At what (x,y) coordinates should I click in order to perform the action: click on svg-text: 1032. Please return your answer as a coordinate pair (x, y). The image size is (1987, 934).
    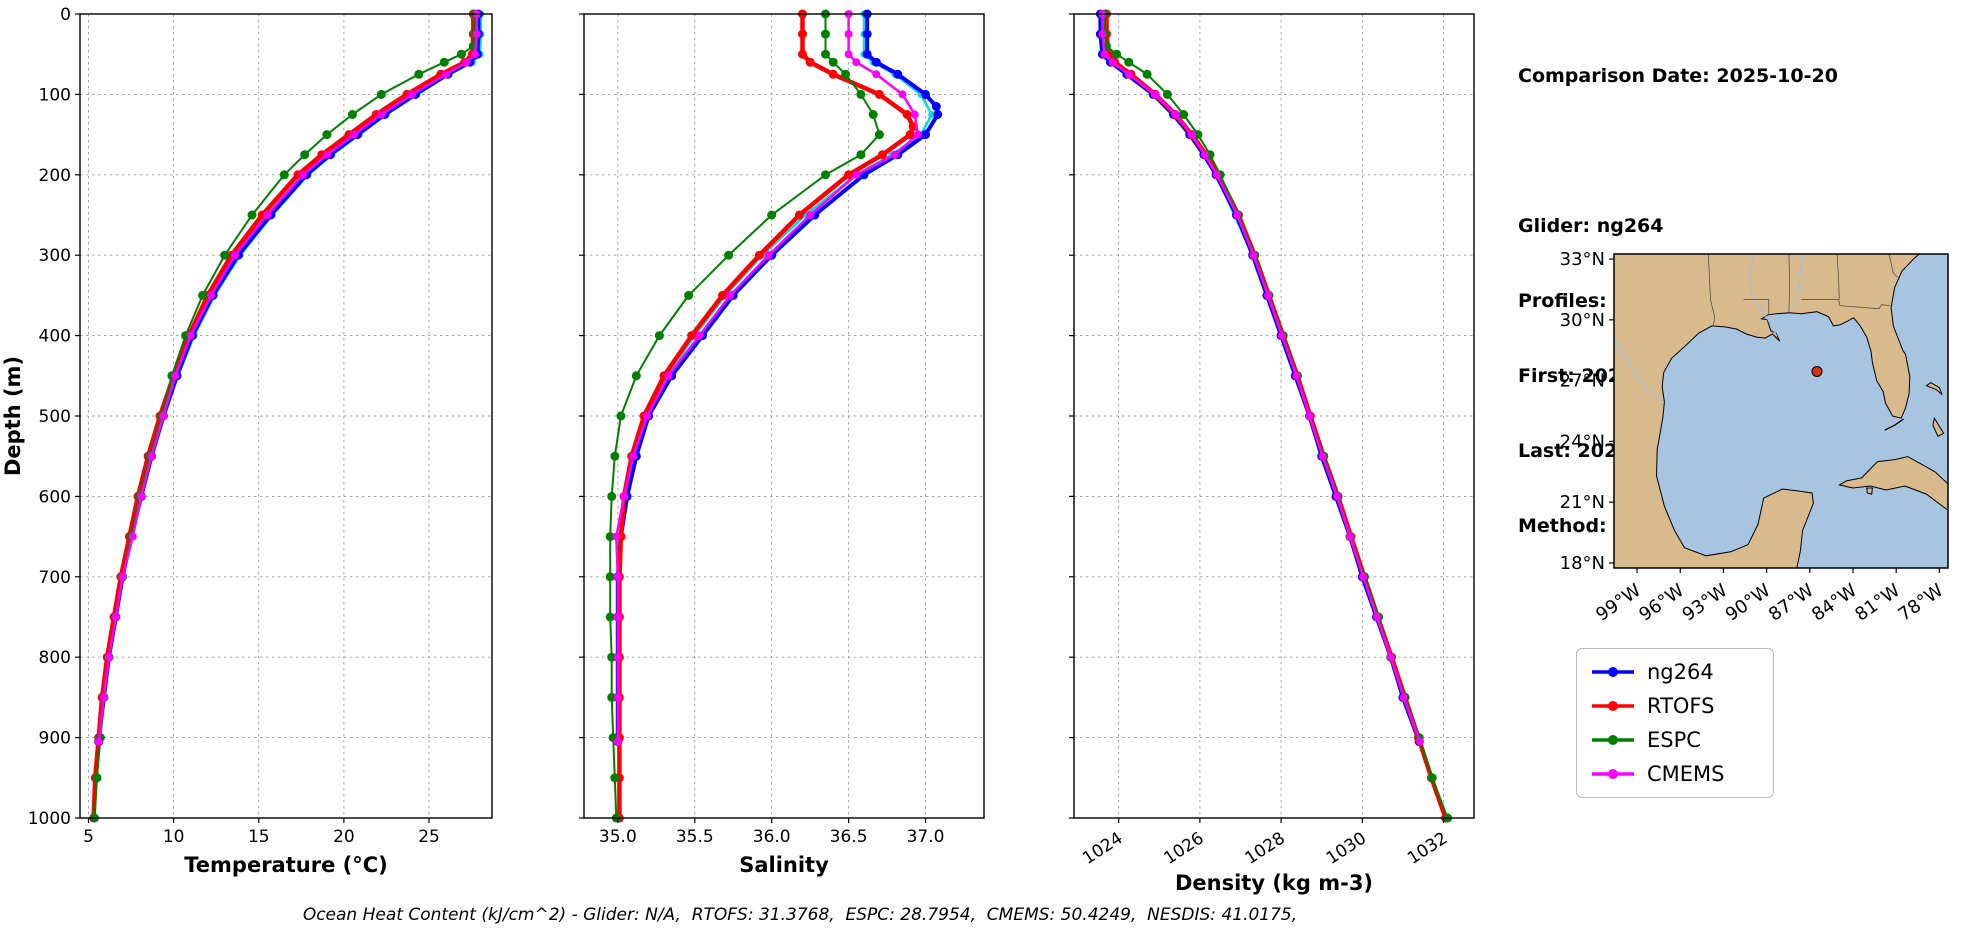
    Looking at the image, I should click on (1427, 848).